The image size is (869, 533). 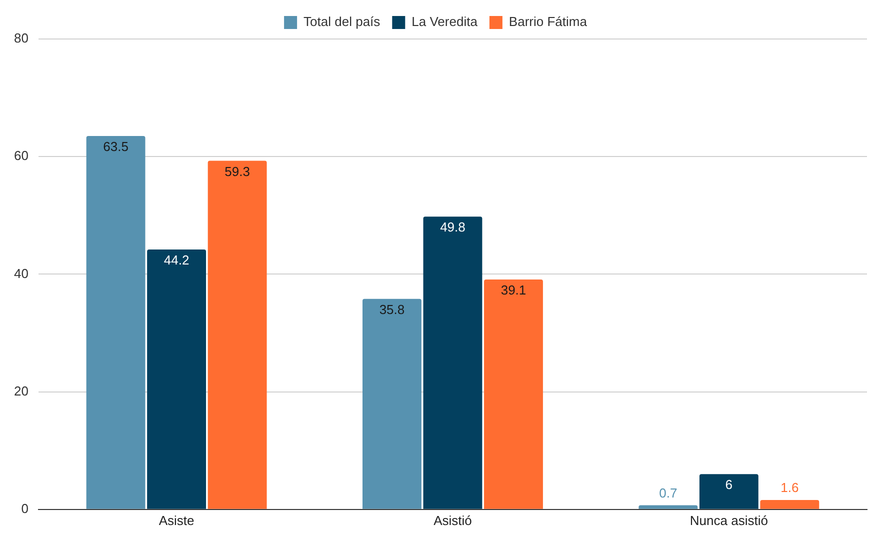 What do you see at coordinates (392, 309) in the screenshot?
I see `data-label: 35.8` at bounding box center [392, 309].